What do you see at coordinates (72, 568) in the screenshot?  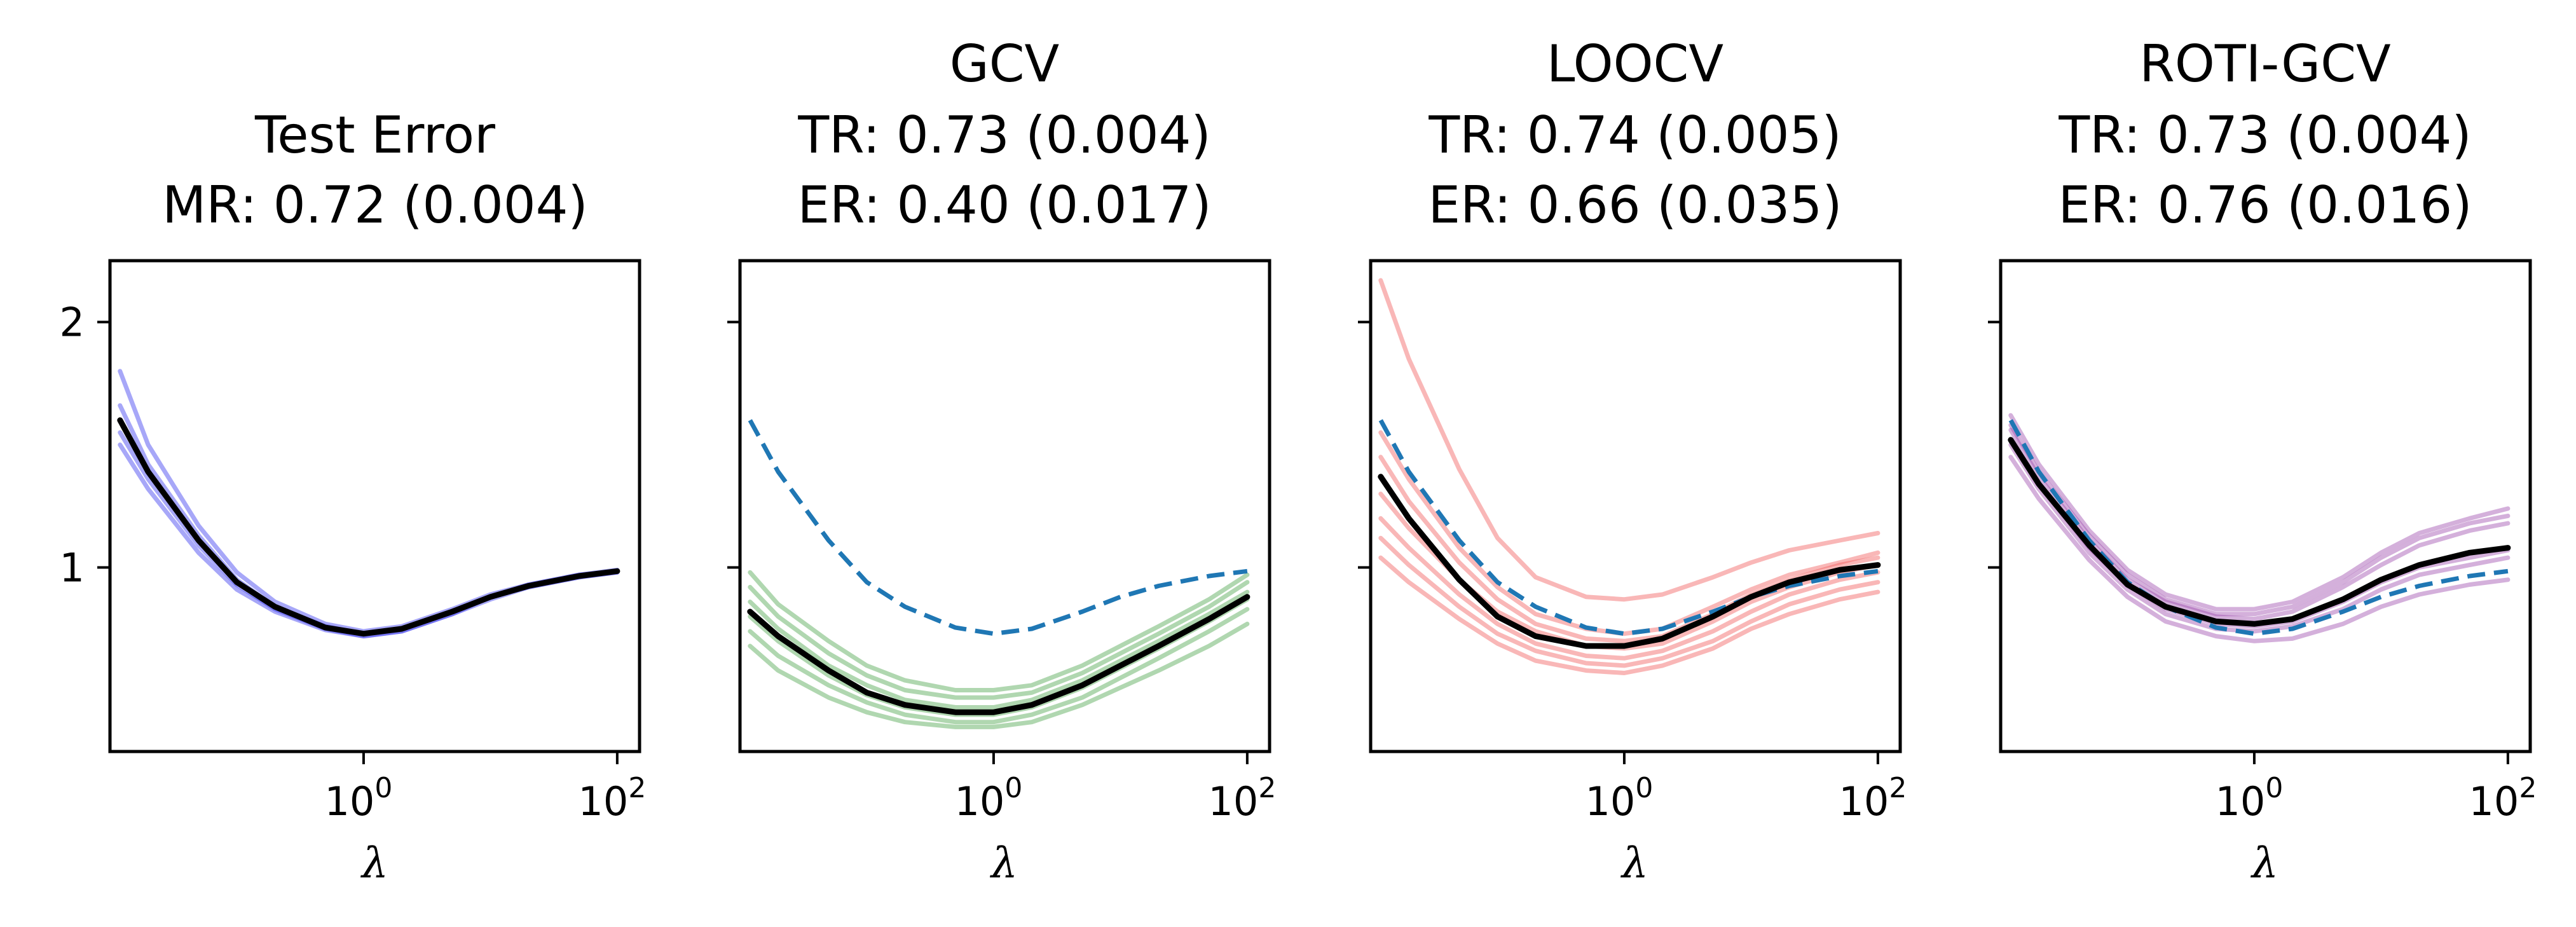 I see `y-tick-label: 1` at bounding box center [72, 568].